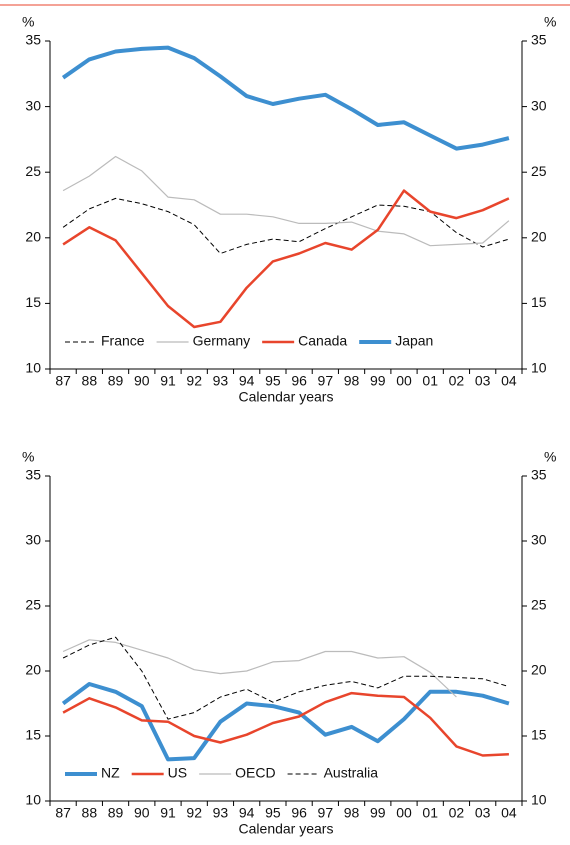  I want to click on legend-label: Japan, so click(414, 341).